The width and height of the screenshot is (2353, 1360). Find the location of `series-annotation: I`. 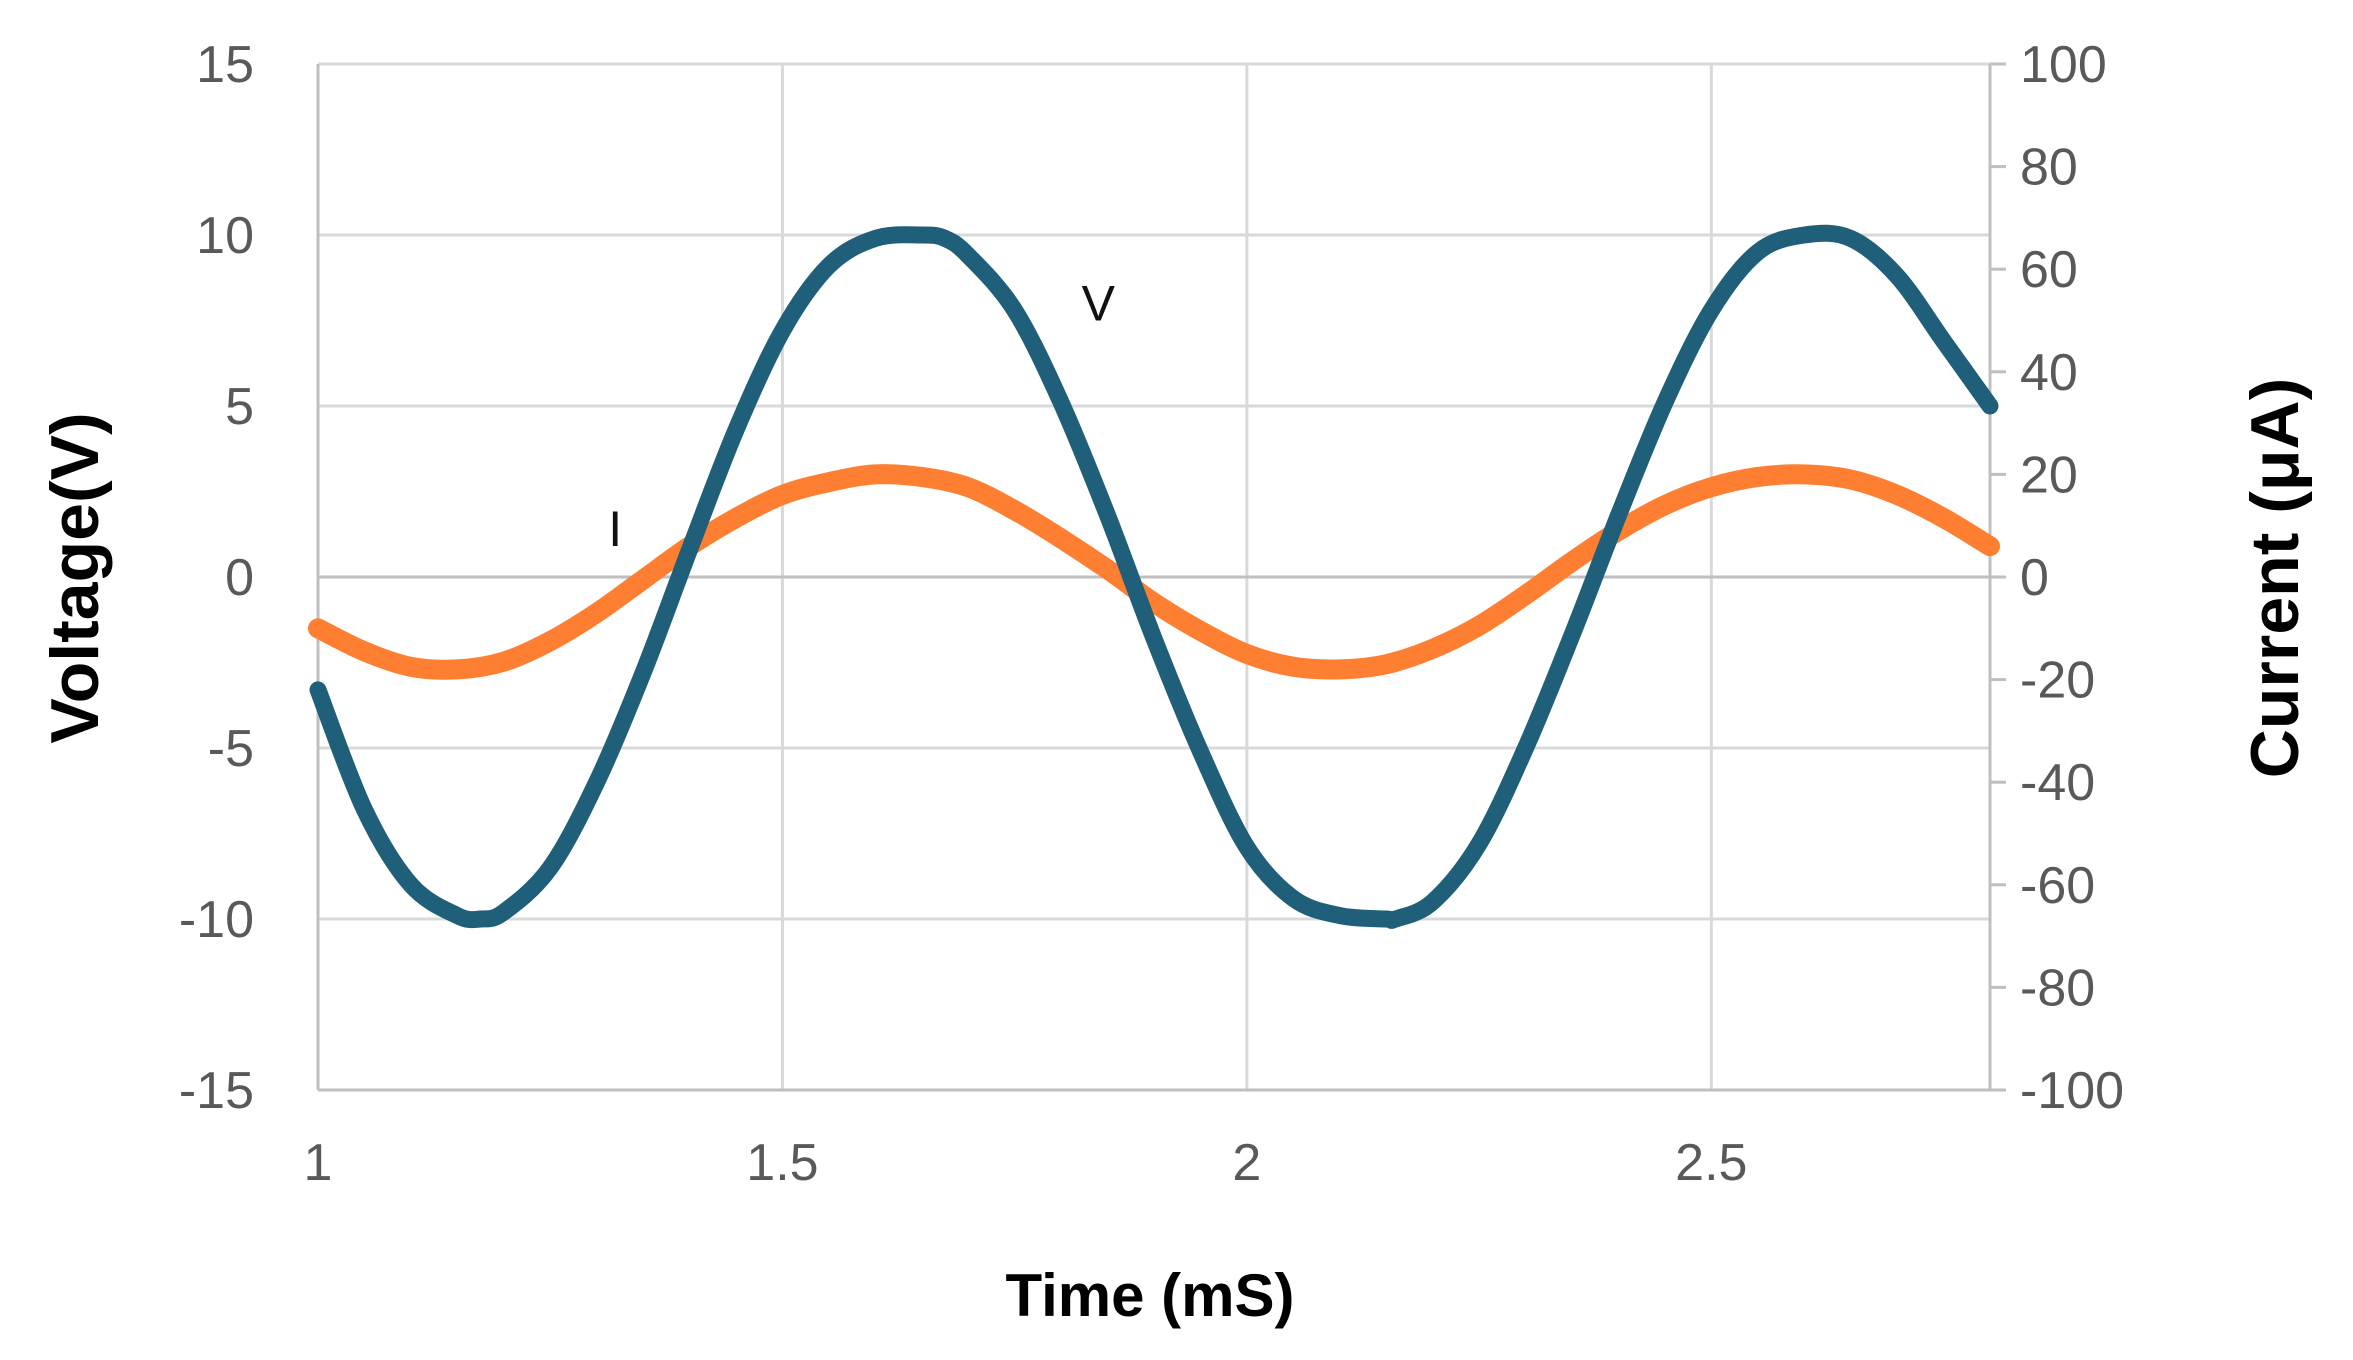

series-annotation: I is located at coordinates (615, 529).